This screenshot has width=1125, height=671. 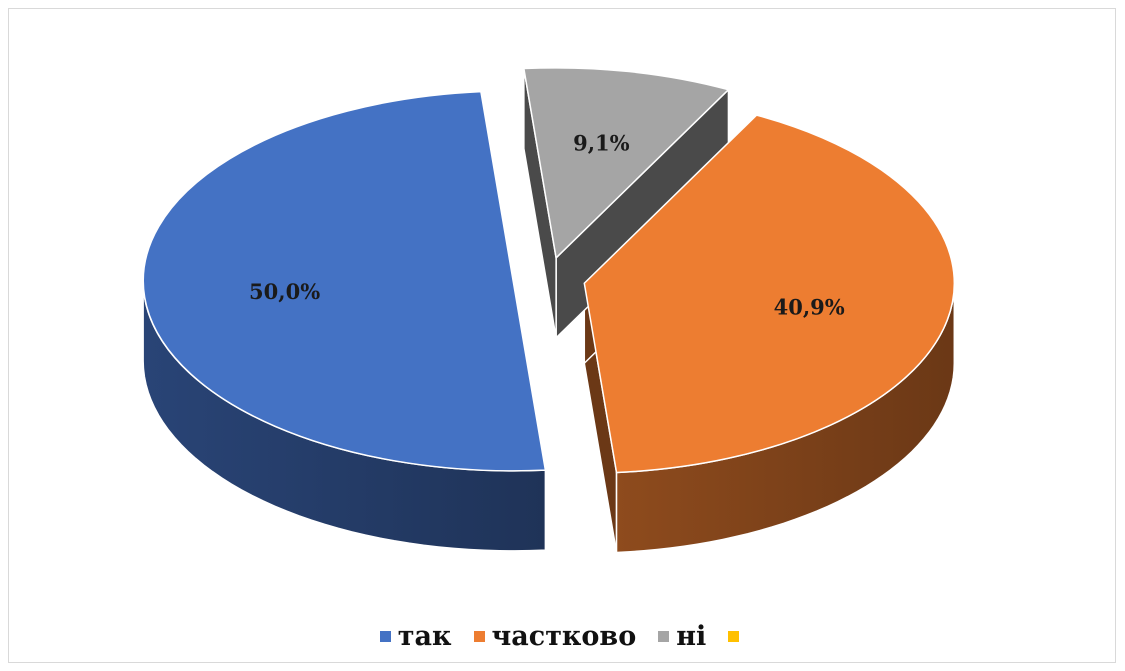 I want to click on data-label-ni: 9,1%, so click(x=601, y=142).